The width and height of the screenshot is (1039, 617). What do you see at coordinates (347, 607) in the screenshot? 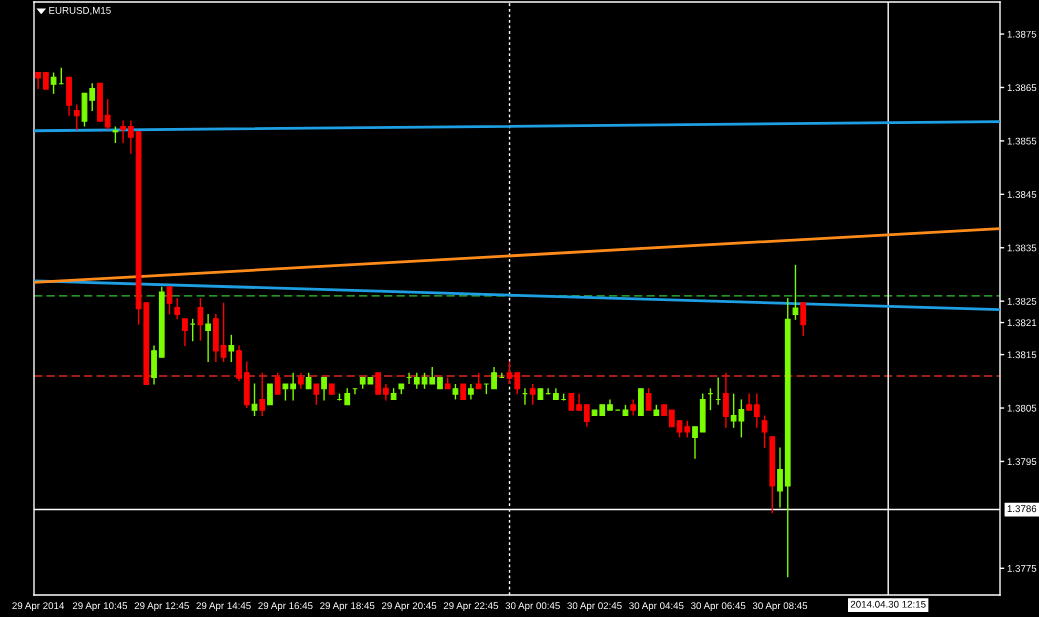
I see `x-tick-label: 29 Apr 18:45` at bounding box center [347, 607].